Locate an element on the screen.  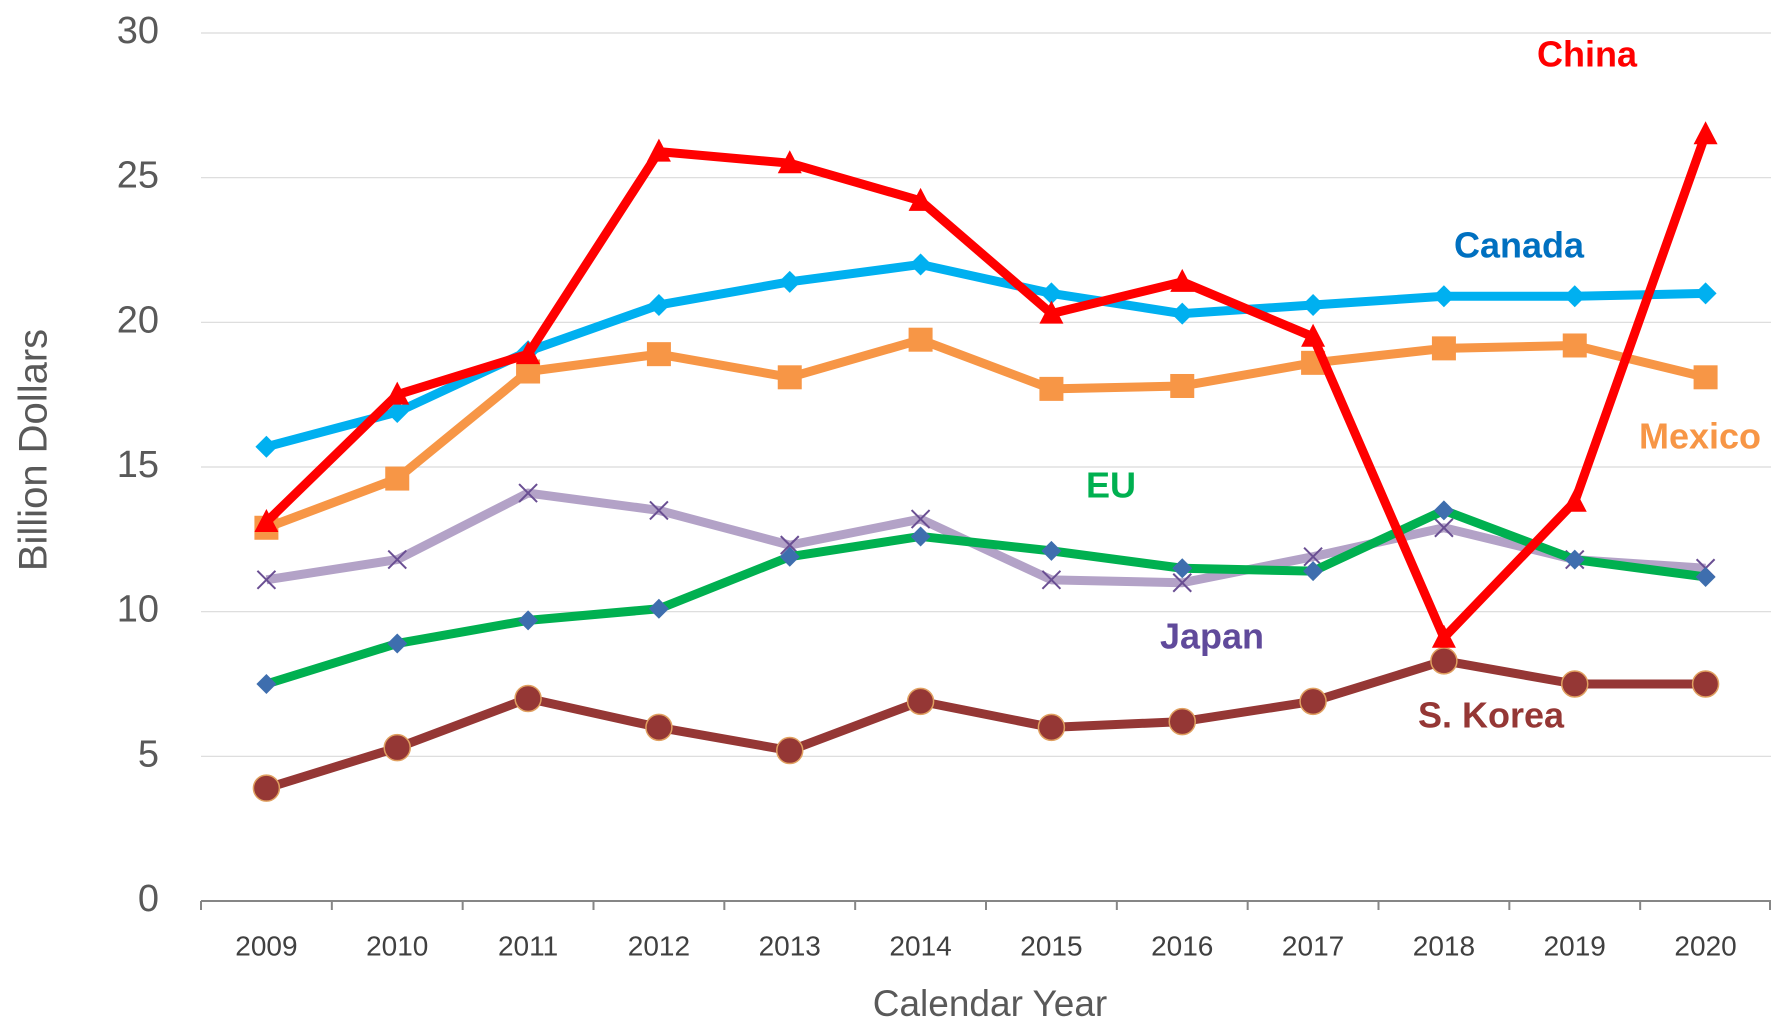
x-tick-label: 2010 is located at coordinates (397, 945).